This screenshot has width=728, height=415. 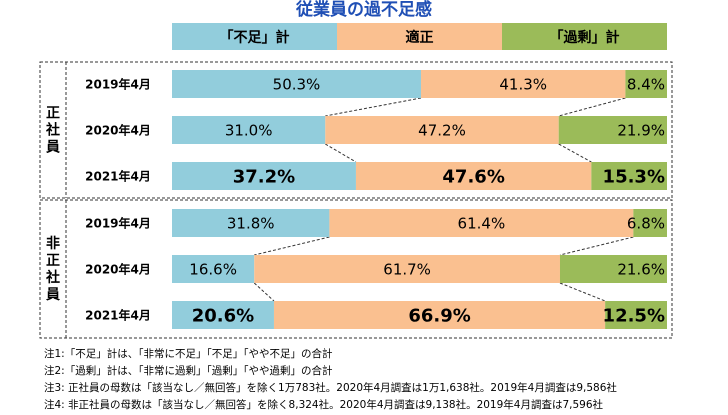 What do you see at coordinates (118, 130) in the screenshot?
I see `category-label-r2: 2020年4月` at bounding box center [118, 130].